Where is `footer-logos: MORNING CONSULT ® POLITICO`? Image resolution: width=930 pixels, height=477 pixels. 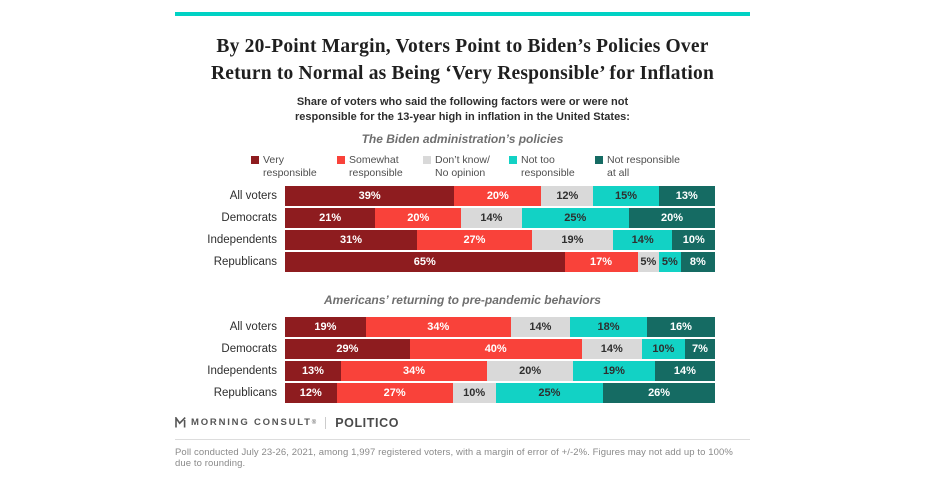 footer-logos: MORNING CONSULT ® POLITICO is located at coordinates (462, 422).